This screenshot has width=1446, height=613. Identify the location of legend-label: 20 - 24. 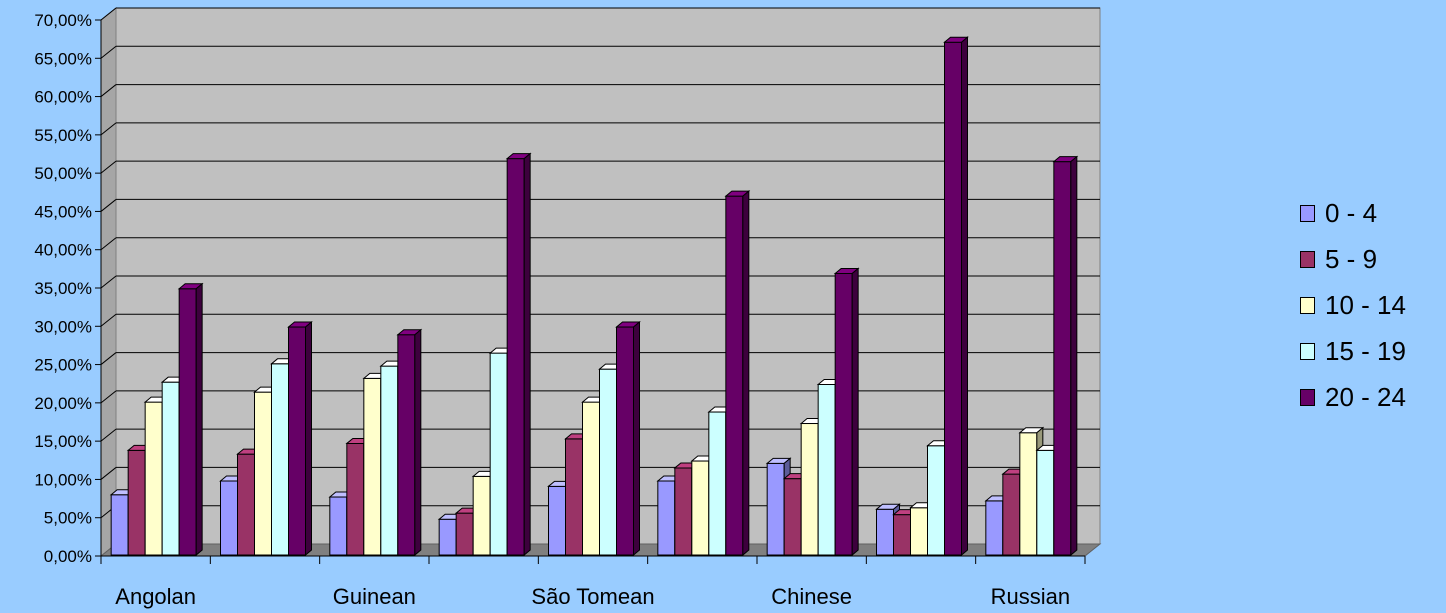
(1365, 396).